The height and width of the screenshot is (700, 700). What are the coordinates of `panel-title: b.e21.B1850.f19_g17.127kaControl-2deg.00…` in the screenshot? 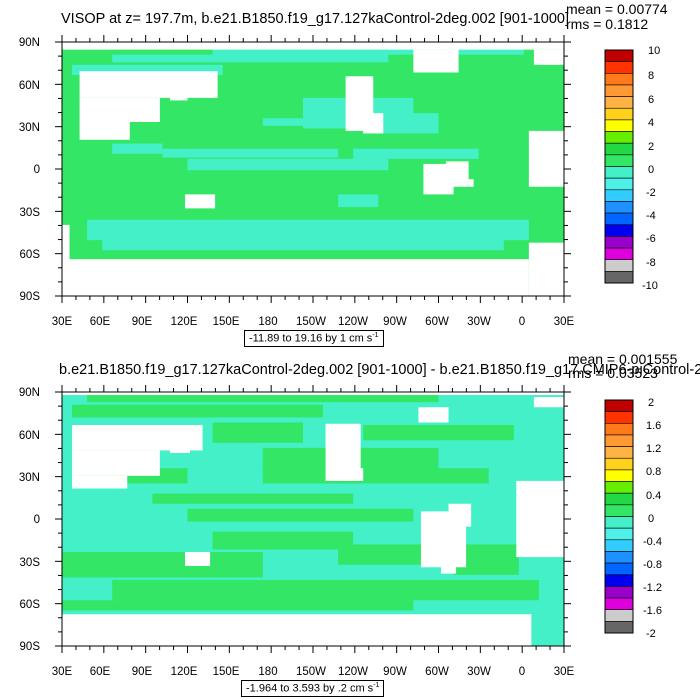 It's located at (379, 370).